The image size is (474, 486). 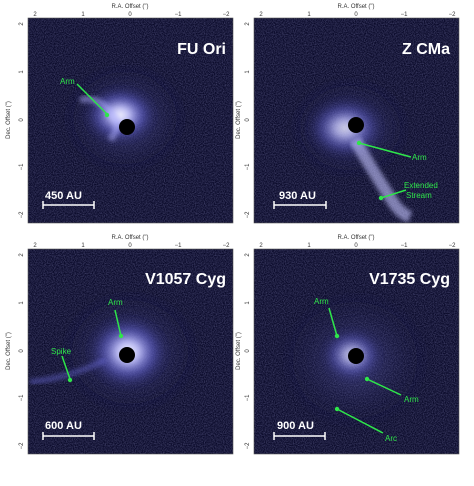 What do you see at coordinates (61, 351) in the screenshot?
I see `annotation-label: Spike` at bounding box center [61, 351].